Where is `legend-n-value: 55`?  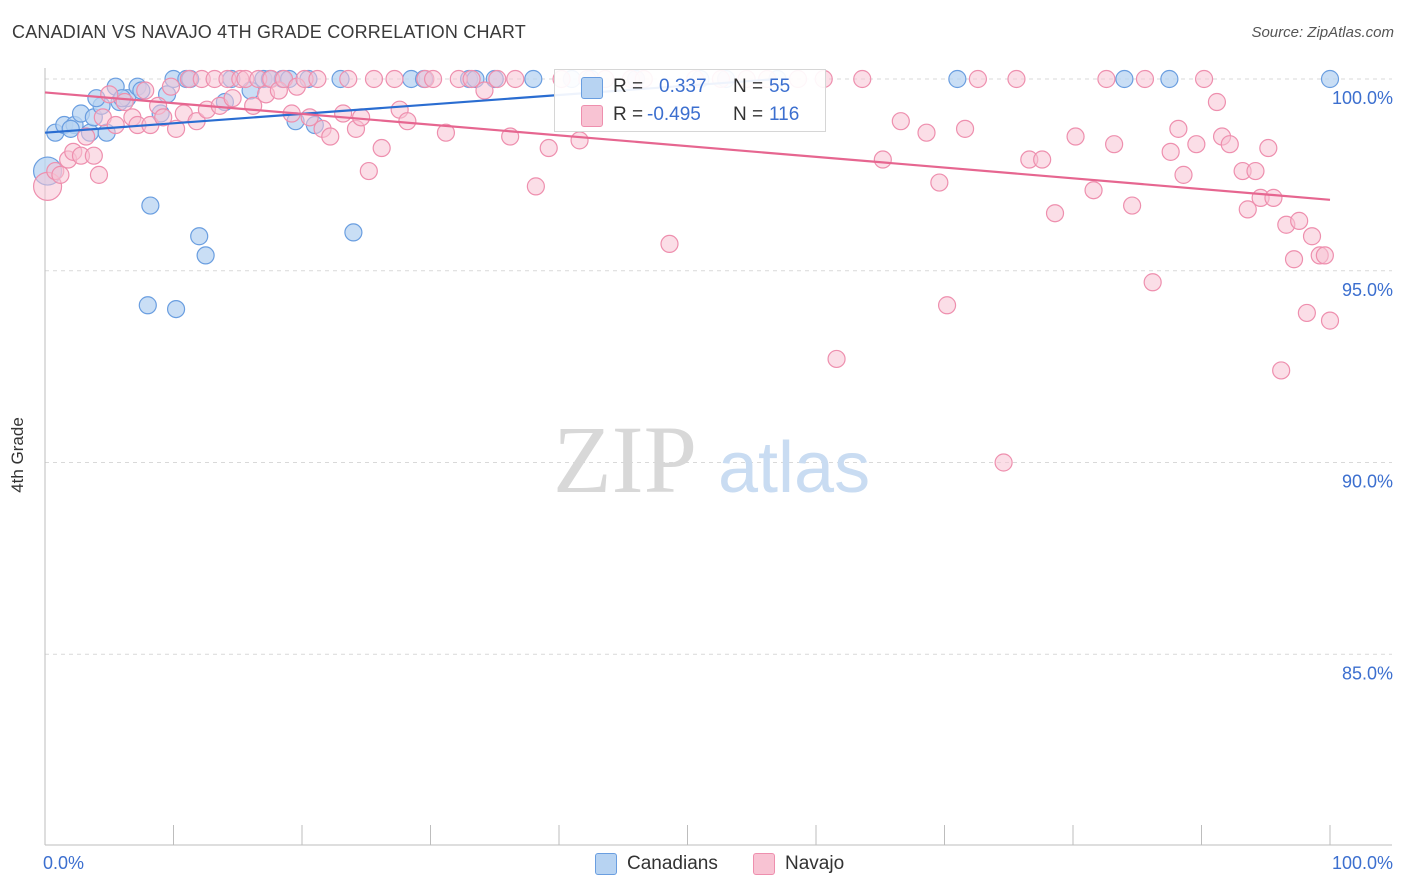 legend-n-value: 55 is located at coordinates (780, 86).